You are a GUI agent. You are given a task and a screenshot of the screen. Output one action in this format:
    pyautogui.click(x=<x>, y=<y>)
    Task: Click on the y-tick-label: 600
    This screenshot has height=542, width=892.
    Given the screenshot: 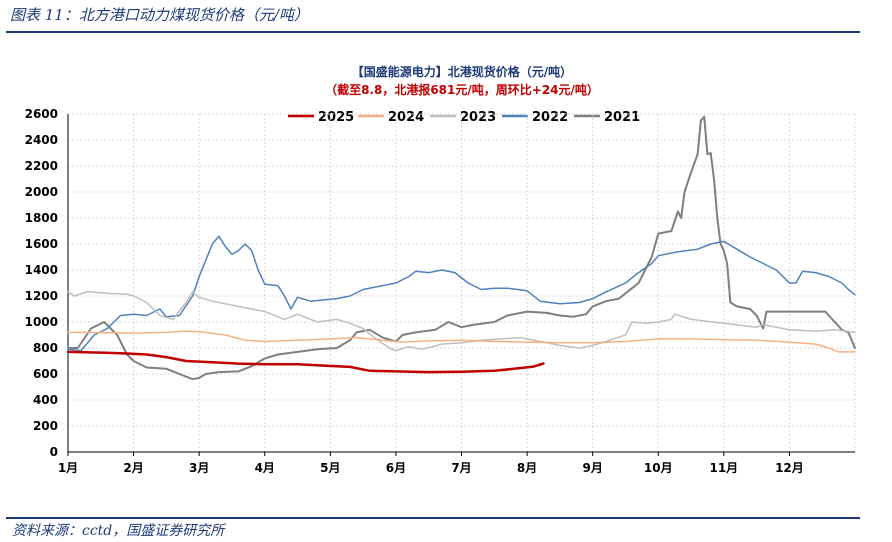 What is the action you would take?
    pyautogui.click(x=45, y=374)
    